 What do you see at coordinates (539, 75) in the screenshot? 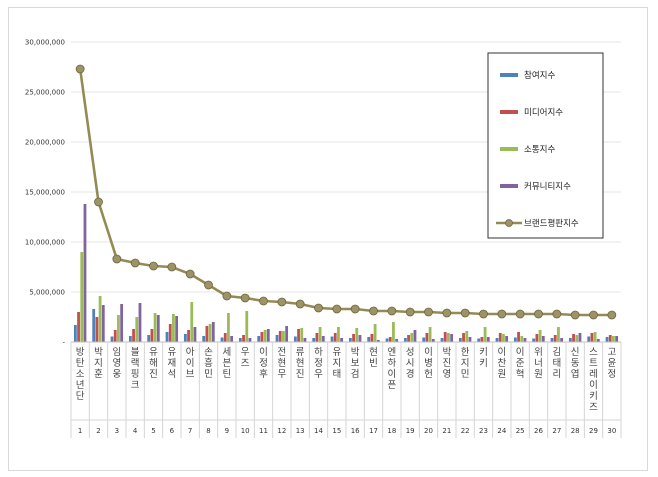
I see `legend-label: 참여지수` at bounding box center [539, 75].